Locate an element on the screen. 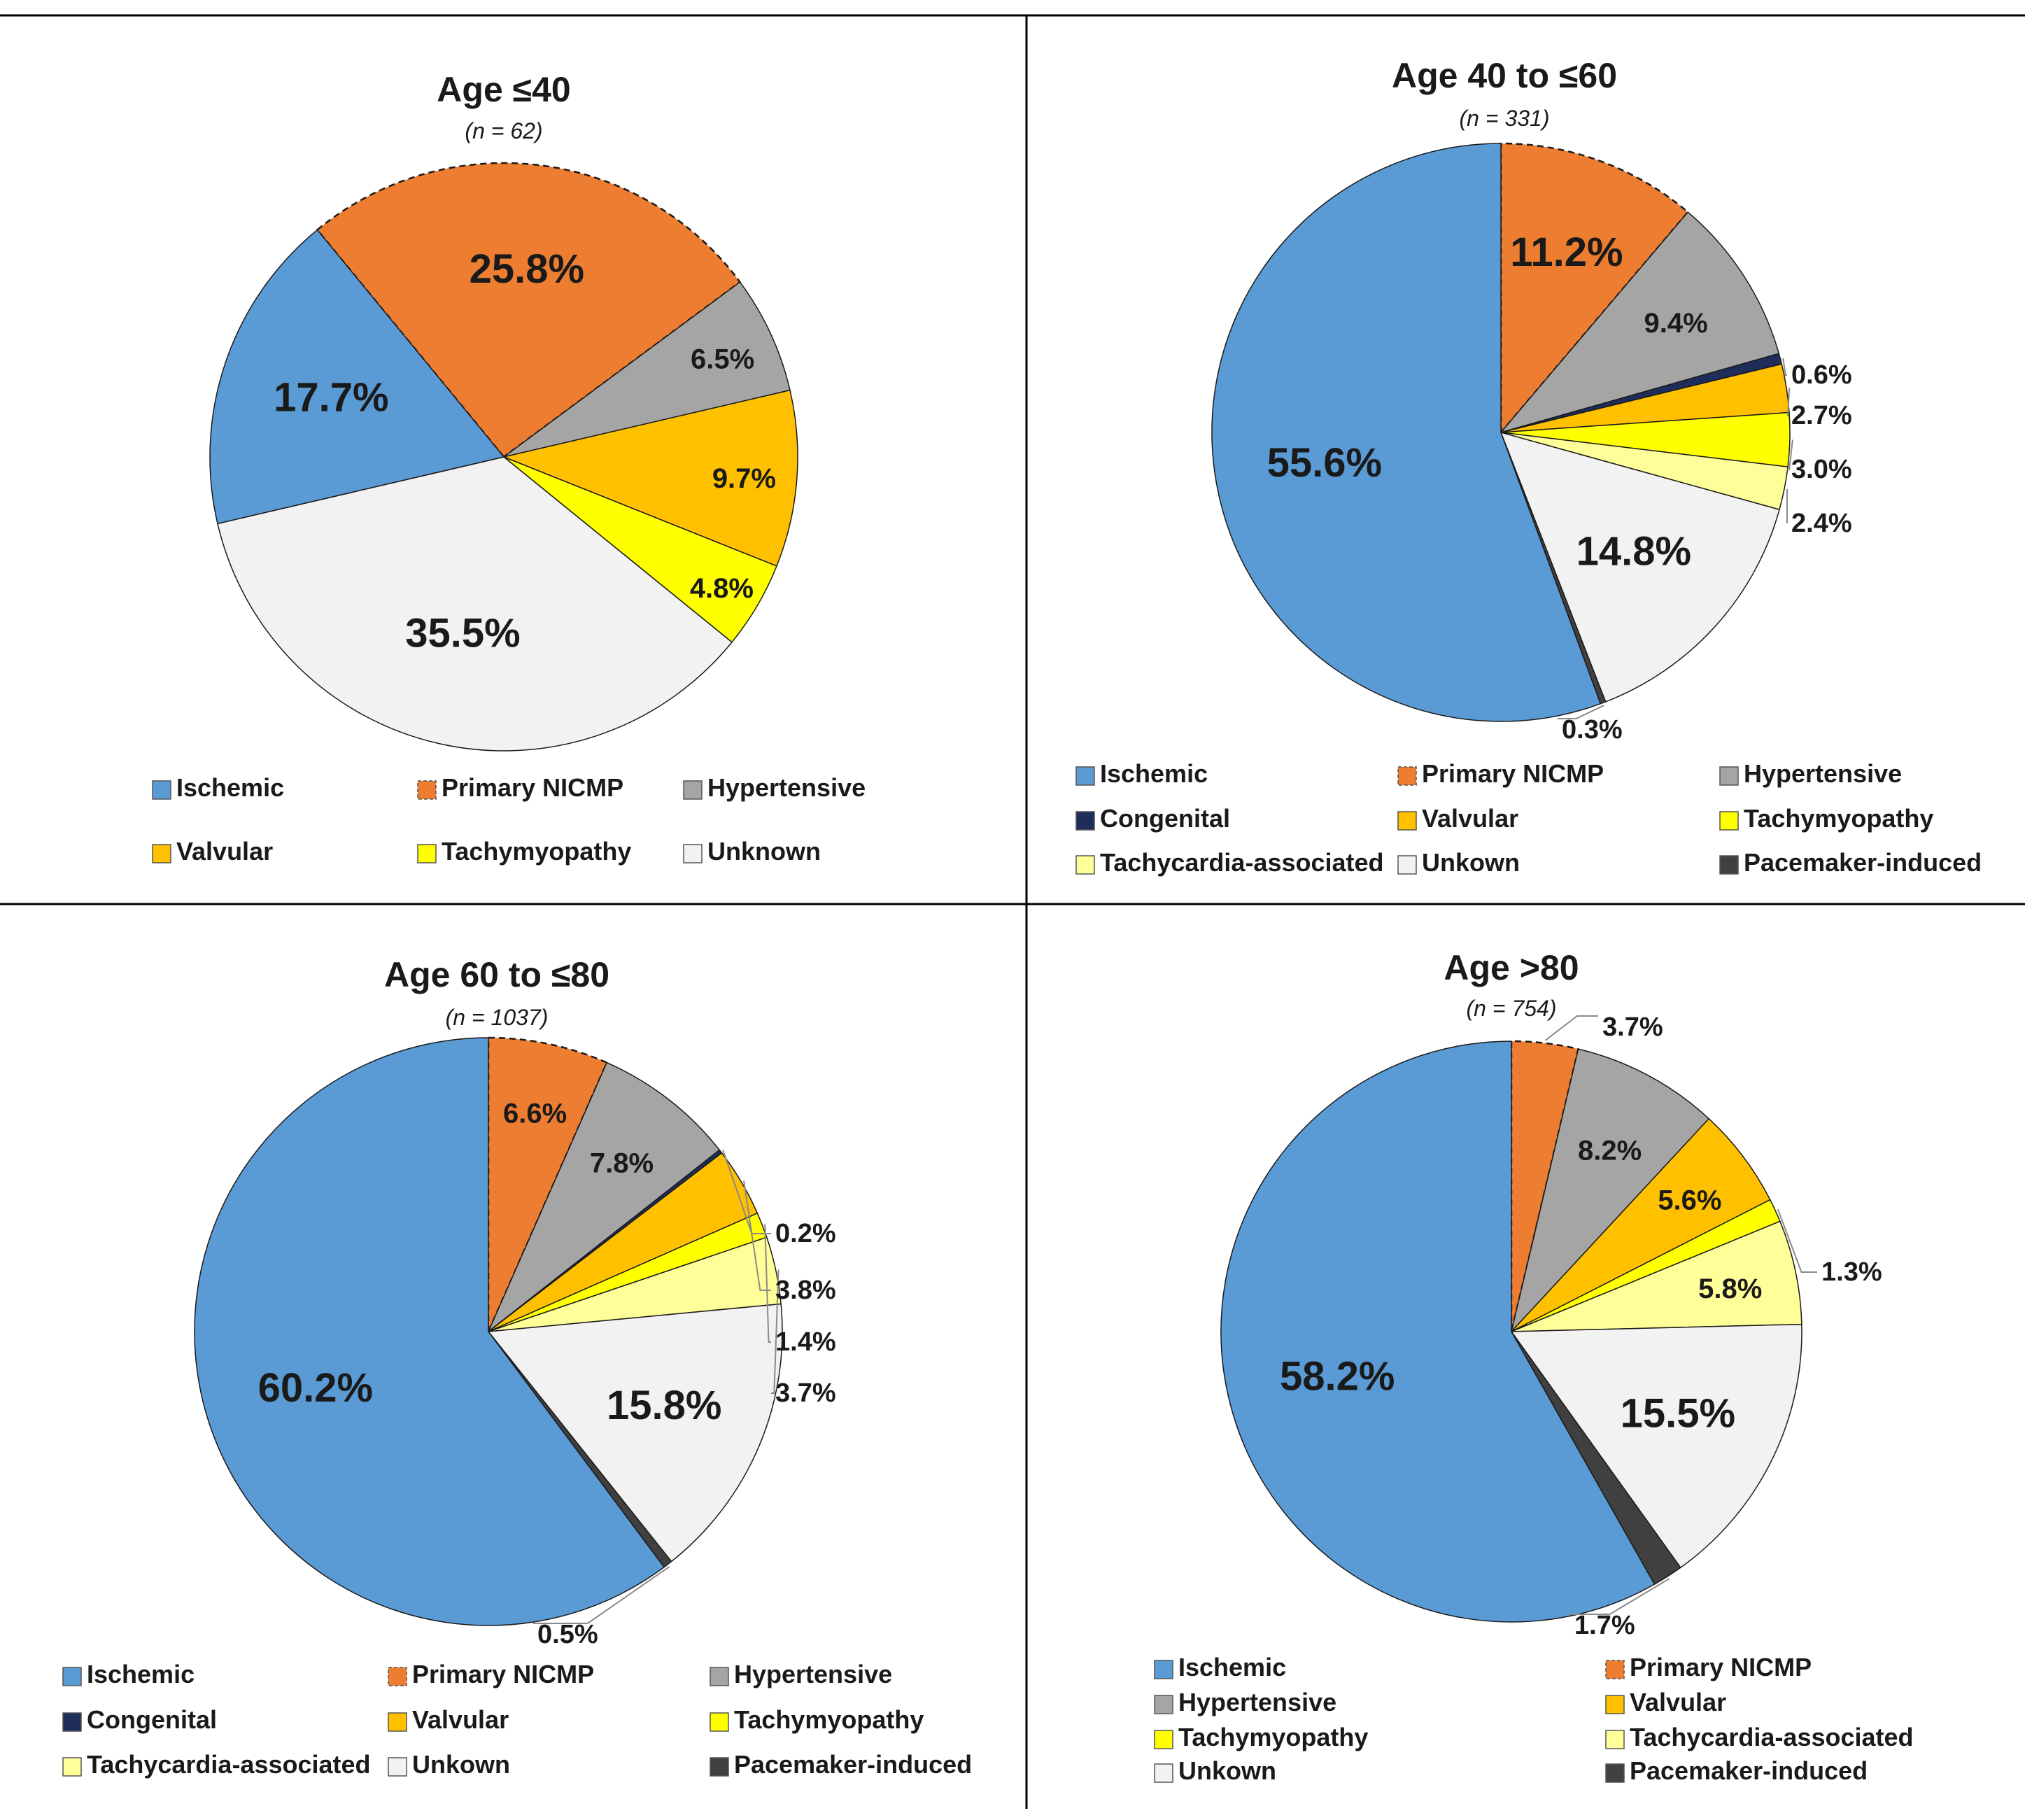 This screenshot has width=2025, height=1820. data-label-primary-nicmp: 6.6% is located at coordinates (535, 1114).